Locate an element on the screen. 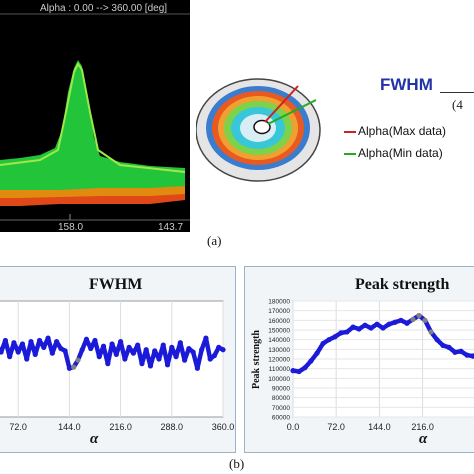 Image resolution: width=474 pixels, height=474 pixels. y-tick-label: 90000 is located at coordinates (281, 389).